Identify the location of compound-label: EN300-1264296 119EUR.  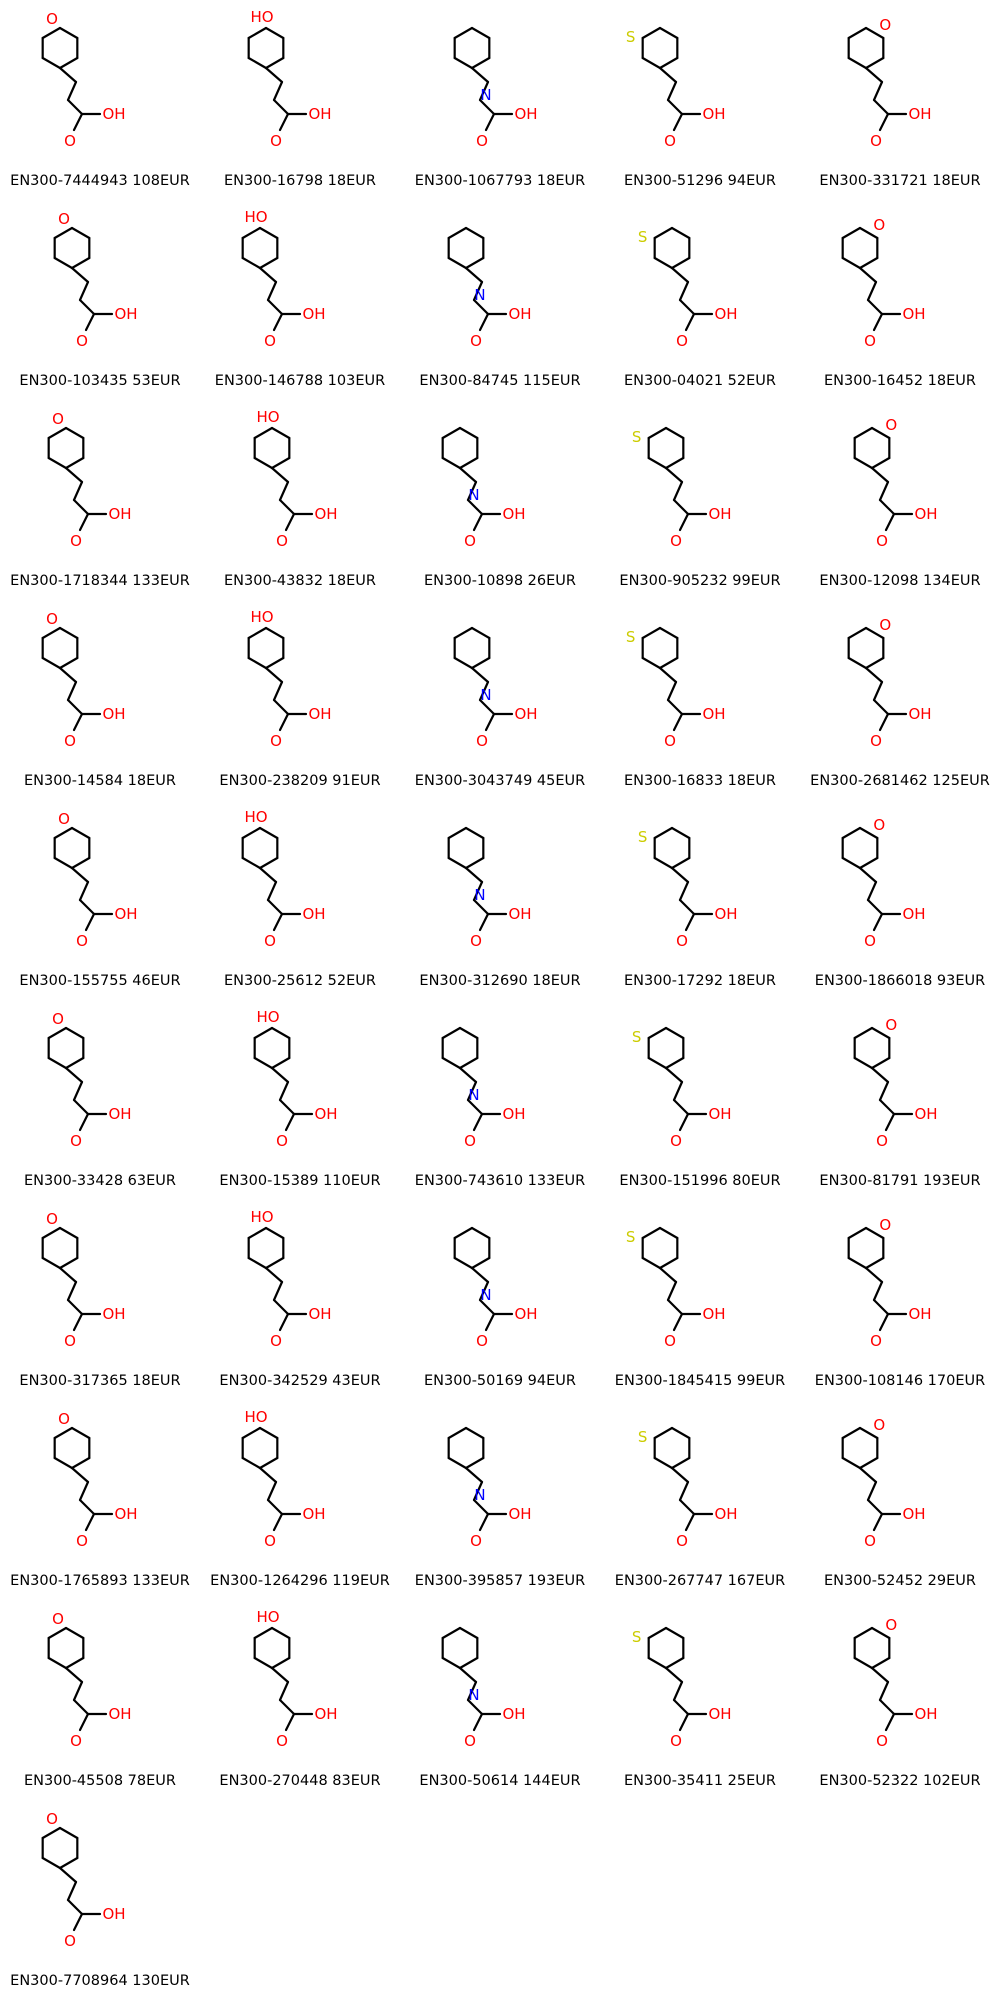
(300, 1581).